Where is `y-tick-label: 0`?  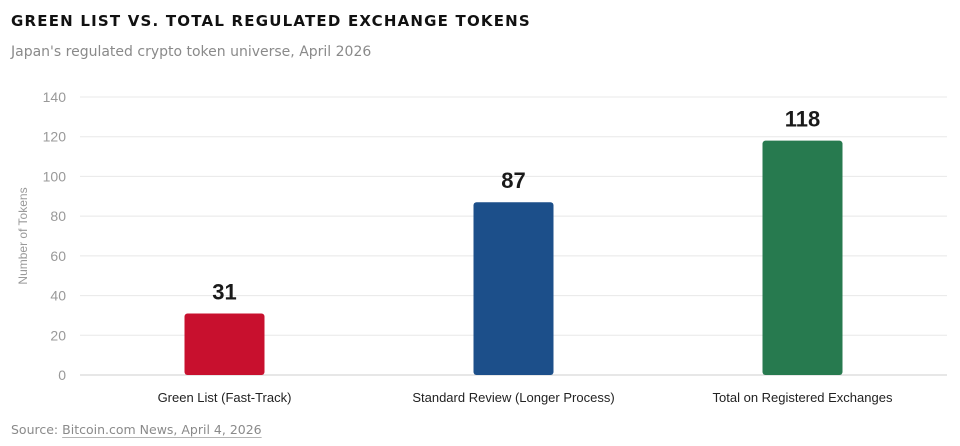
y-tick-label: 0 is located at coordinates (62, 375).